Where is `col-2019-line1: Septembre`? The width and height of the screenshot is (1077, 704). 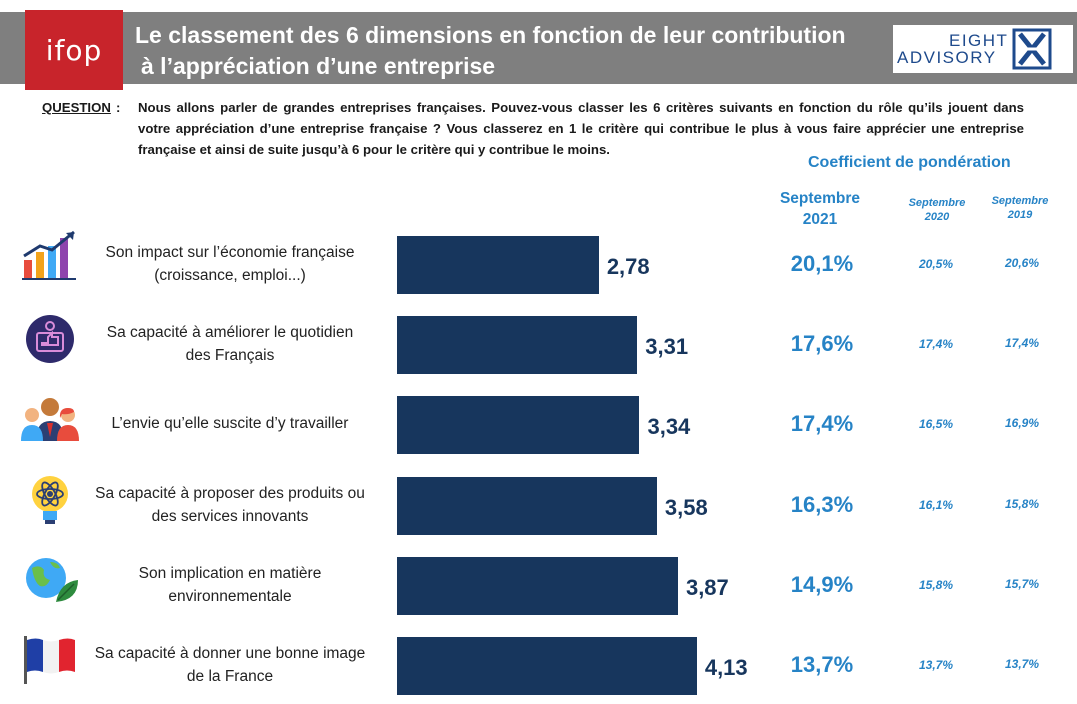 col-2019-line1: Septembre is located at coordinates (1020, 201).